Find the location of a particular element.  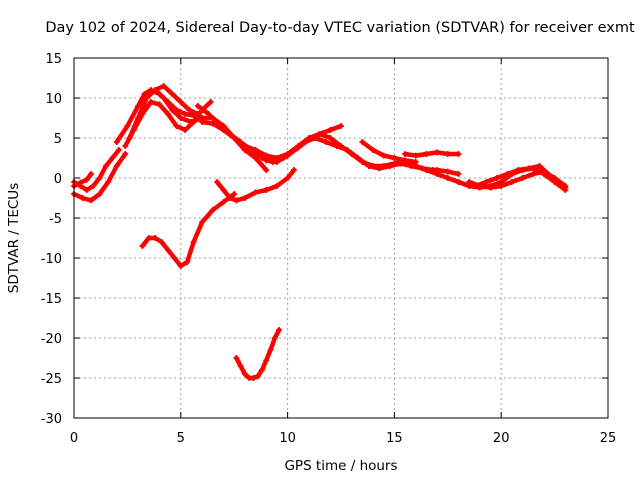

series-arc-mid-d is located at coordinates (389, 152).